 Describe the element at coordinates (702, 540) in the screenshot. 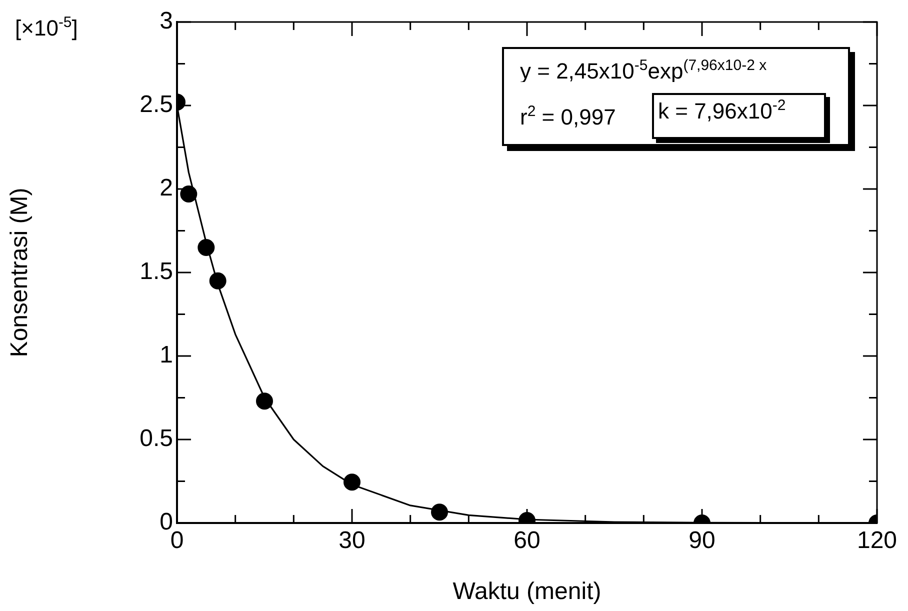

I see `x-tick-label: 90` at that location.